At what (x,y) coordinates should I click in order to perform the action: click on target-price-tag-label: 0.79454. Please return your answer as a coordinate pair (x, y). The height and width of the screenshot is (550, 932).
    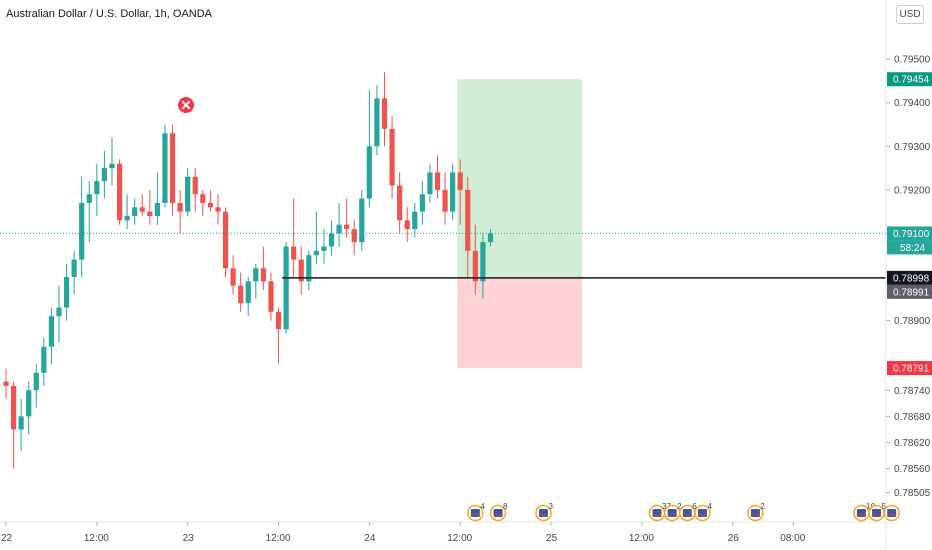
    Looking at the image, I should click on (911, 80).